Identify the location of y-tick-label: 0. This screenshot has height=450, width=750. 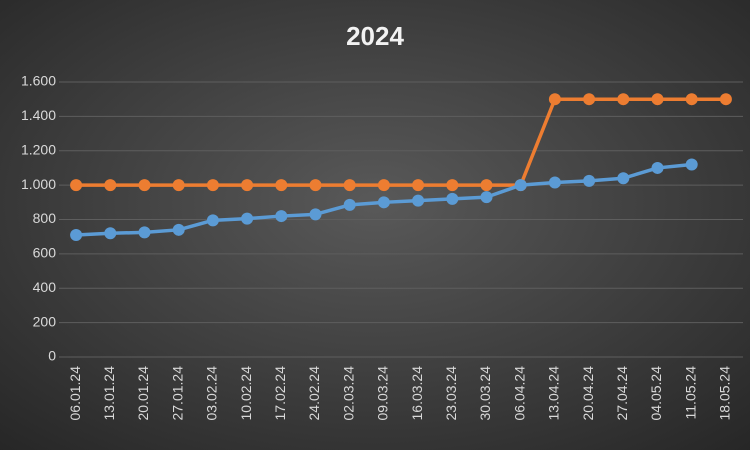
(52, 356).